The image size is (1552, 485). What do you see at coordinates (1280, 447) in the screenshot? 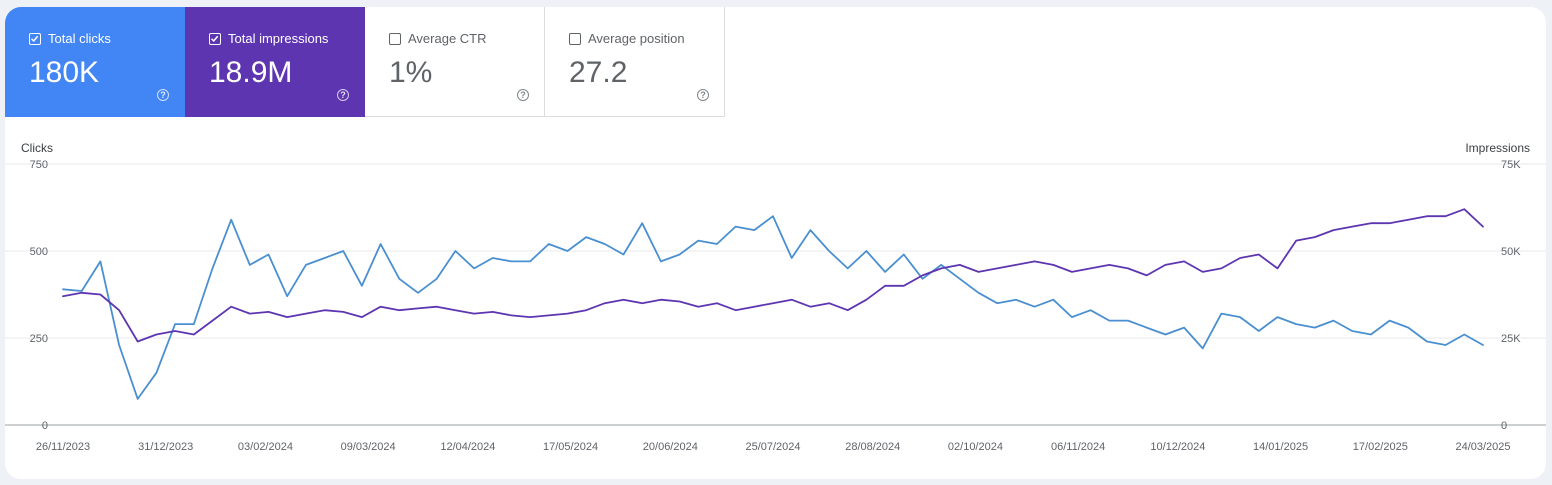
I see `x-tick-label: 14/01/2025` at bounding box center [1280, 447].